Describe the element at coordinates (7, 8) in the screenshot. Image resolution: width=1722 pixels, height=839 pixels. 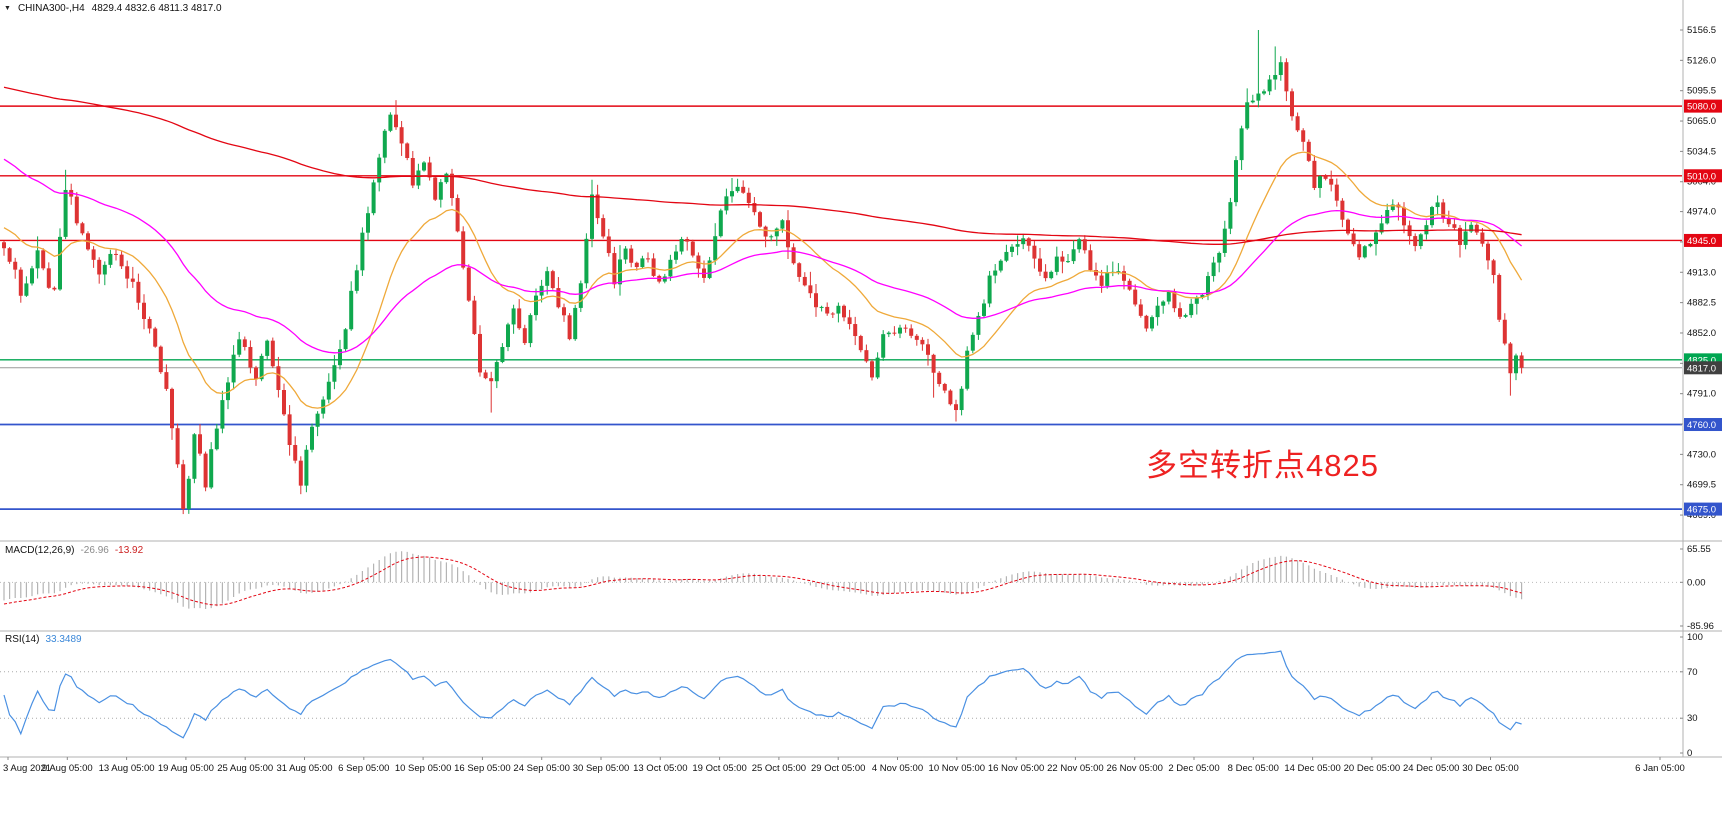
I see `collapse-arrow-icon: ▼` at that location.